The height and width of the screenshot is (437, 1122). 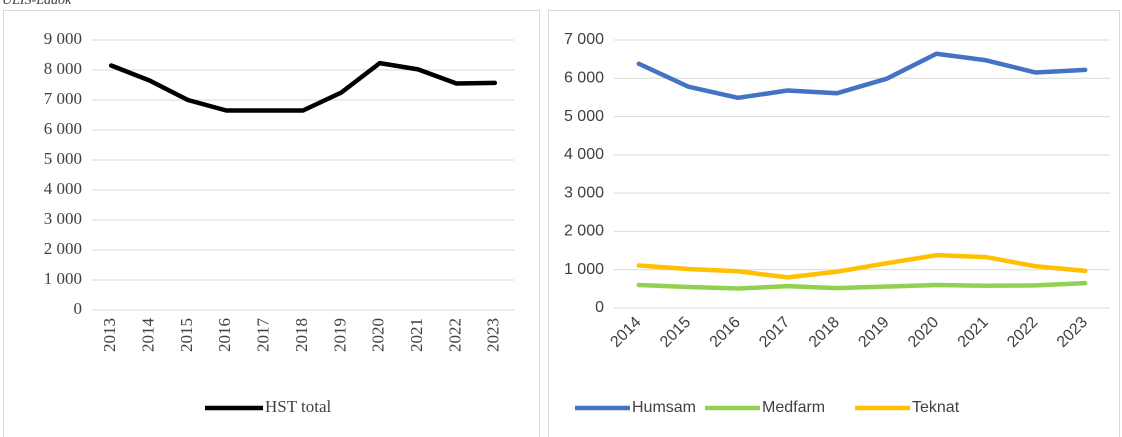 I want to click on legend-label: Teknat, so click(x=936, y=407).